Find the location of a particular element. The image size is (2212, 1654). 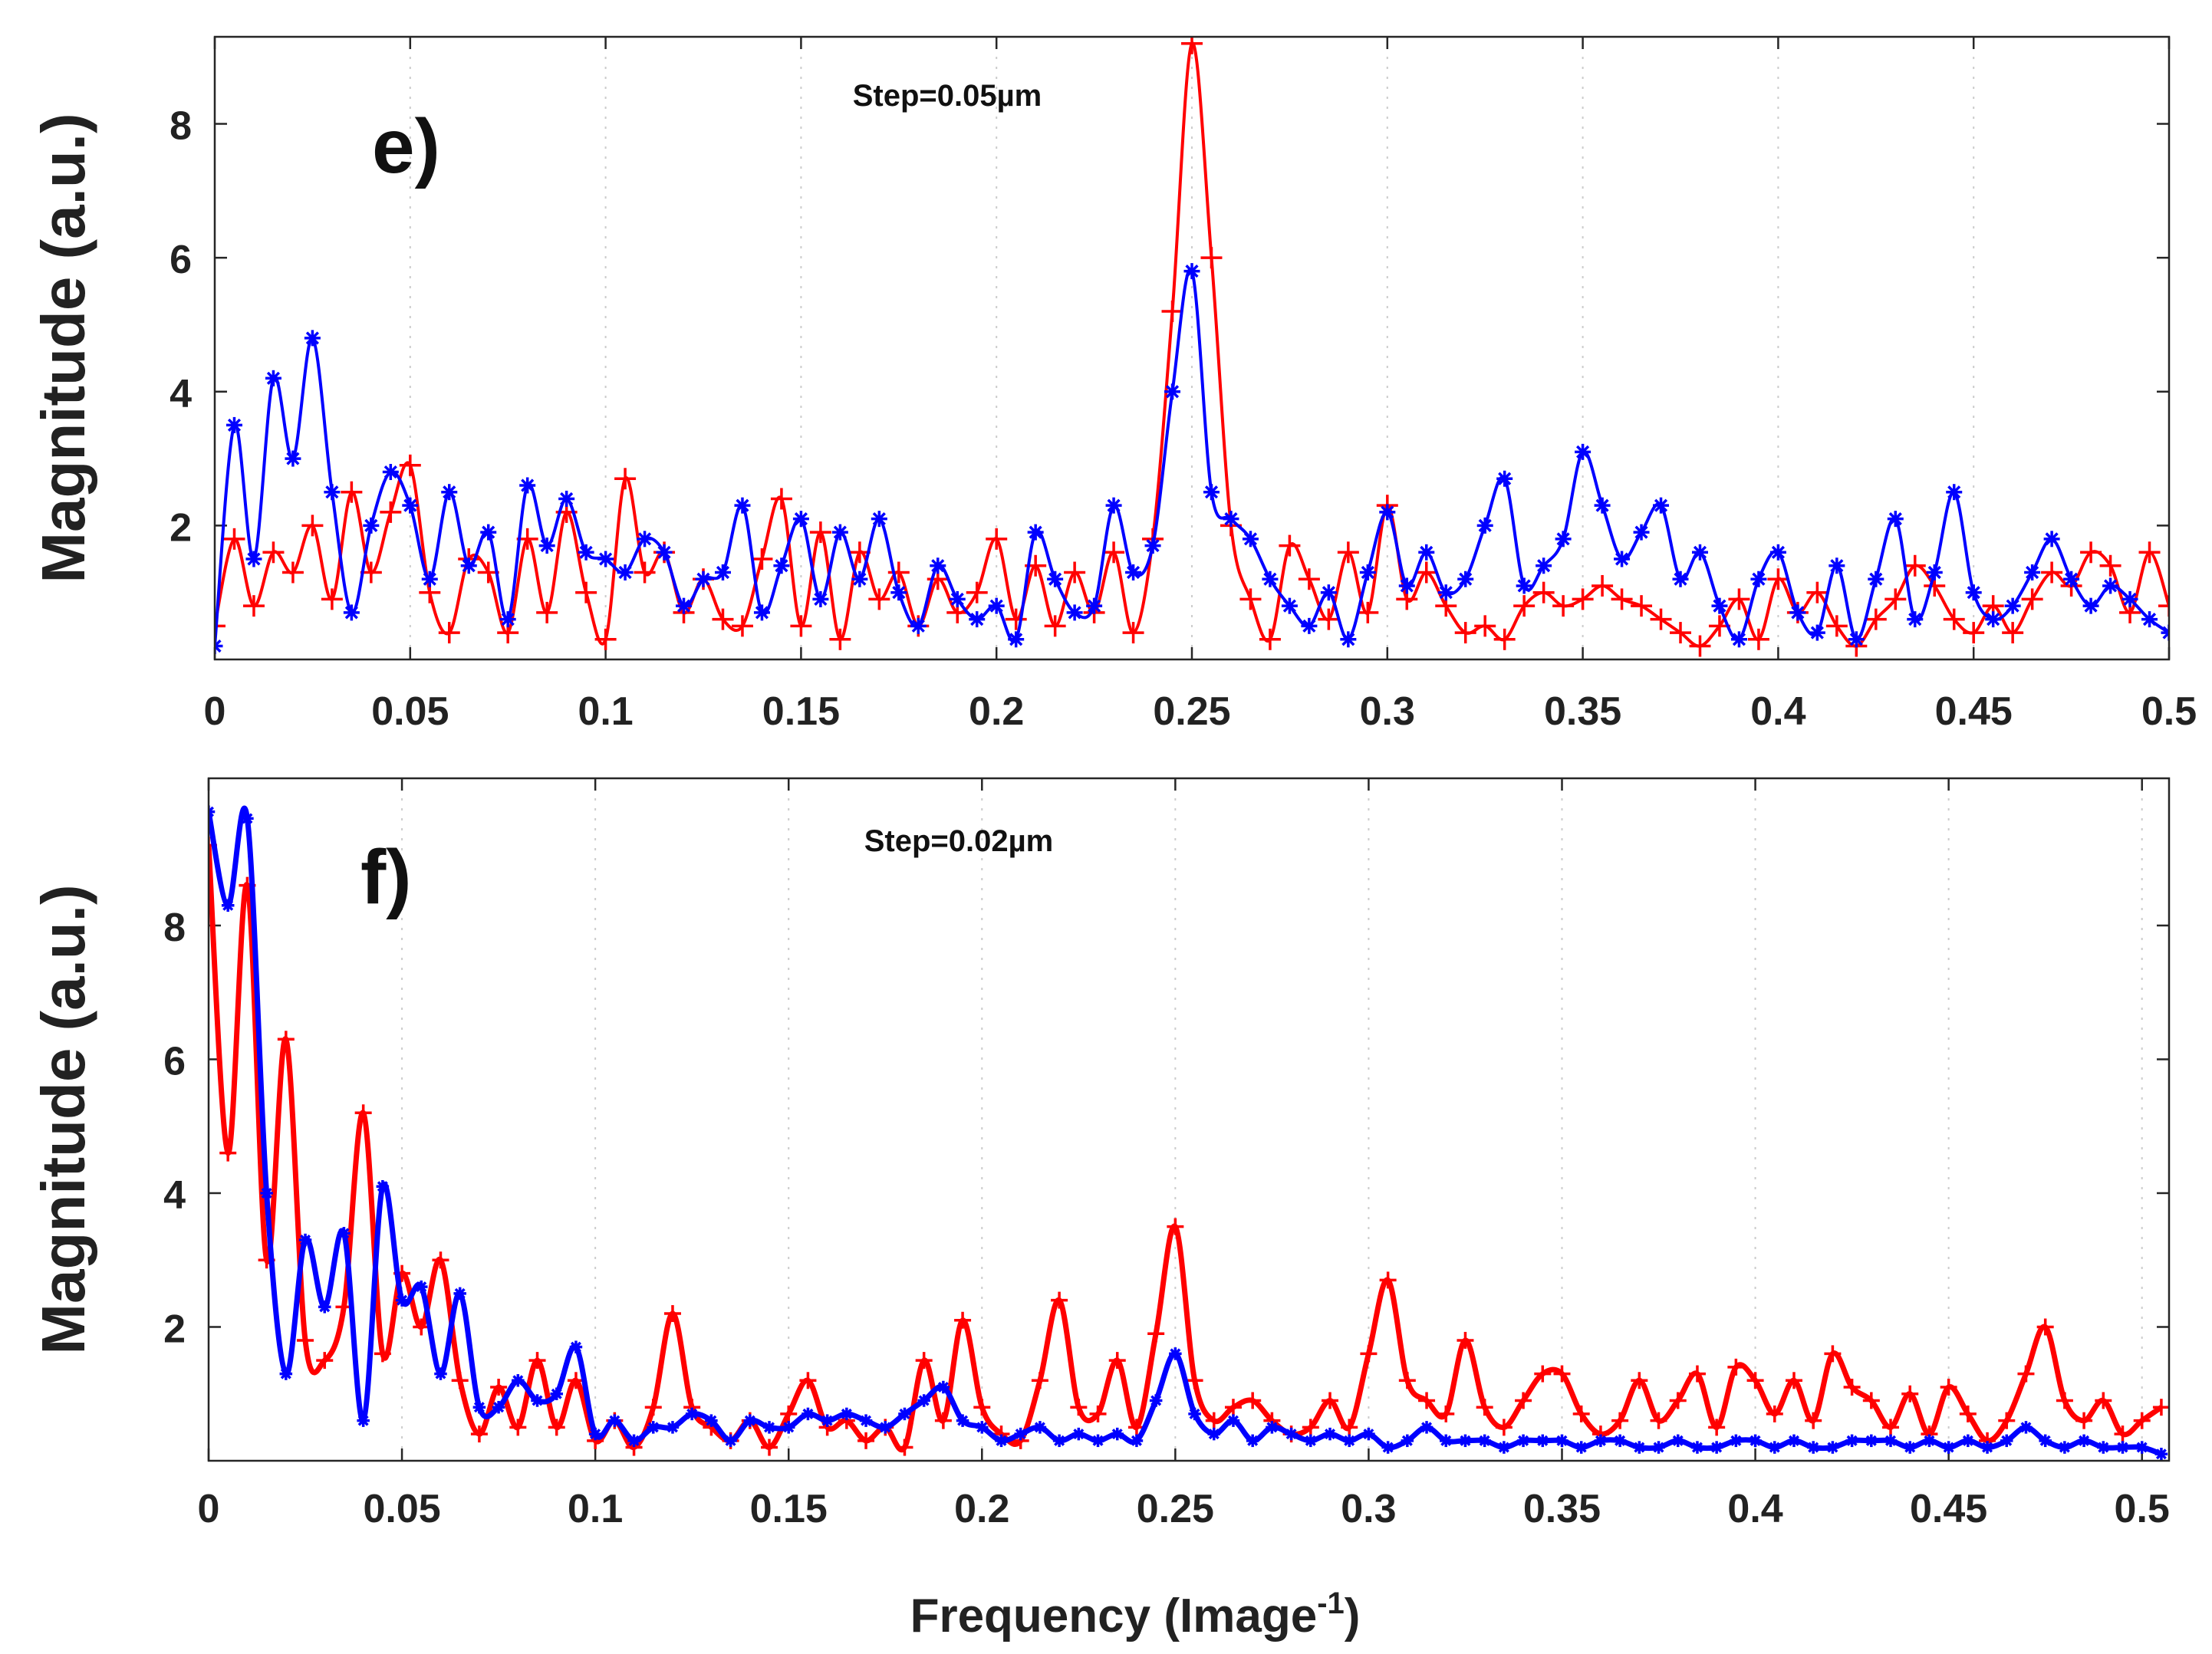

p0-blue-series-point-85-d is located at coordinates (1876, 579).